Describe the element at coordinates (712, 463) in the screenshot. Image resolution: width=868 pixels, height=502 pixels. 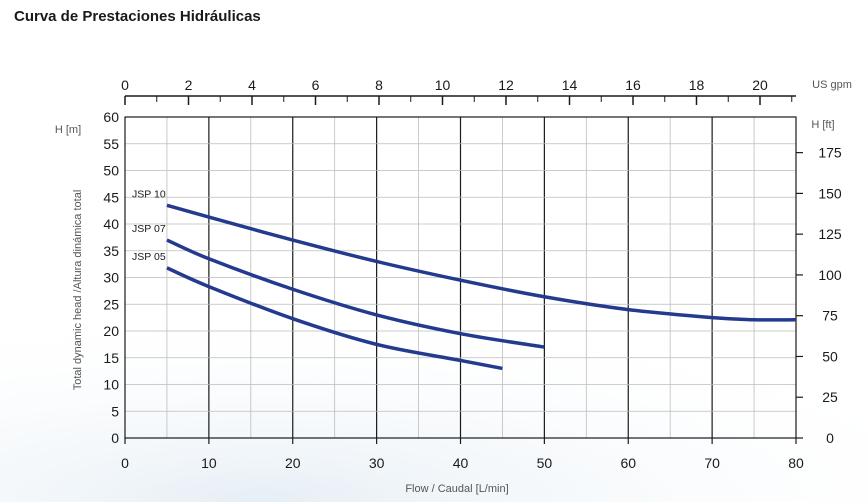
I see `x-axis-tick-label: 70` at that location.